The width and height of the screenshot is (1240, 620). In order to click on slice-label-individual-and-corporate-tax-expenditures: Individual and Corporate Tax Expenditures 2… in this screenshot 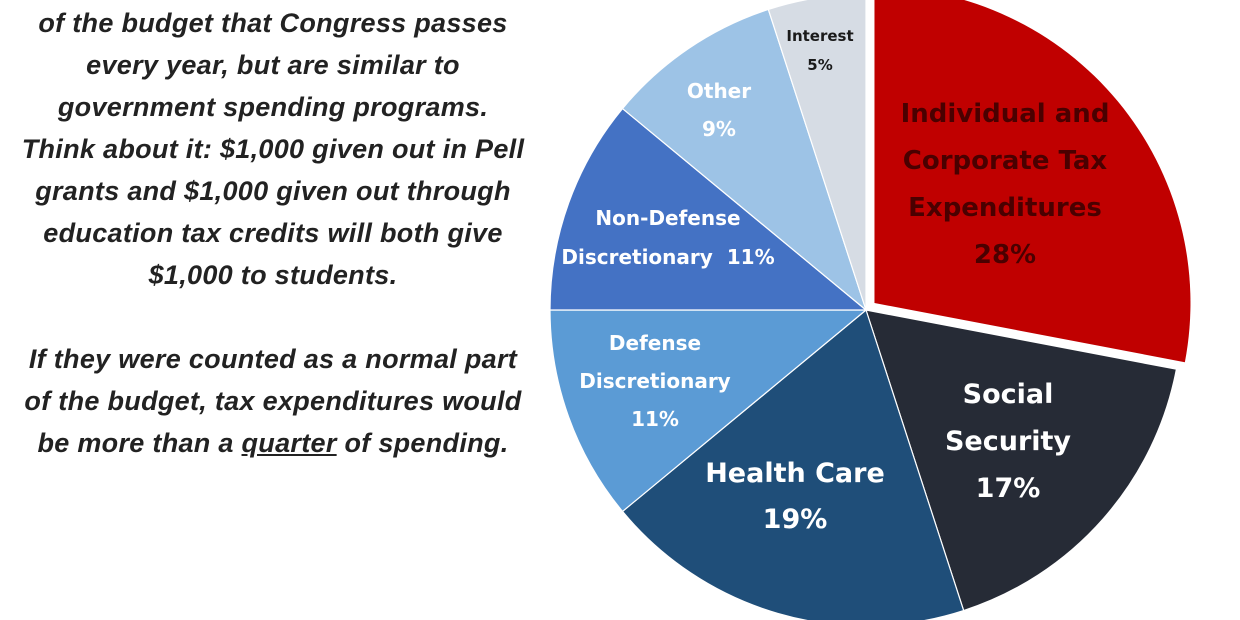, I will do `click(1005, 184)`.